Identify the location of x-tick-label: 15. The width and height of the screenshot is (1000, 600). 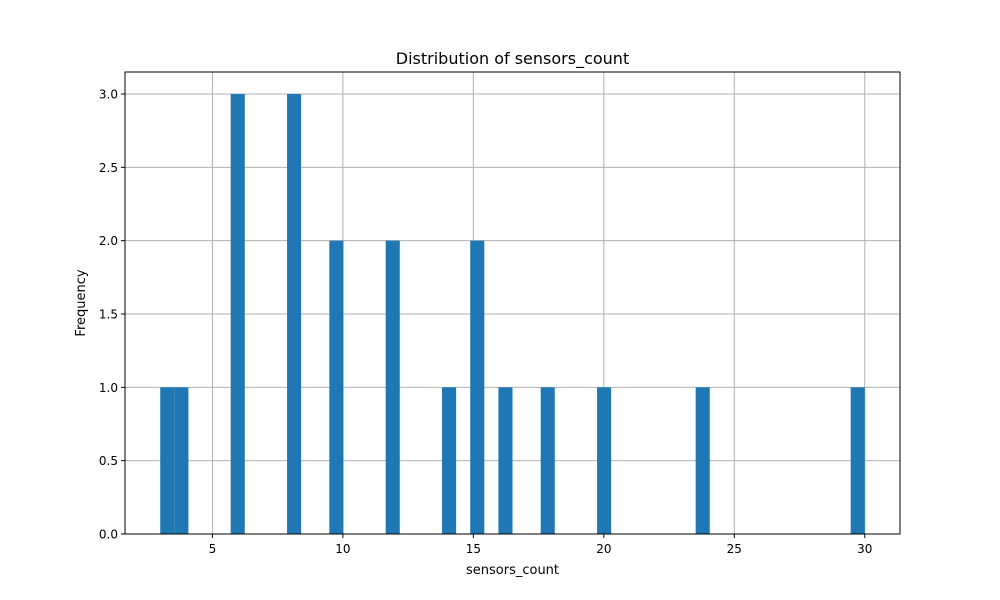
(473, 549).